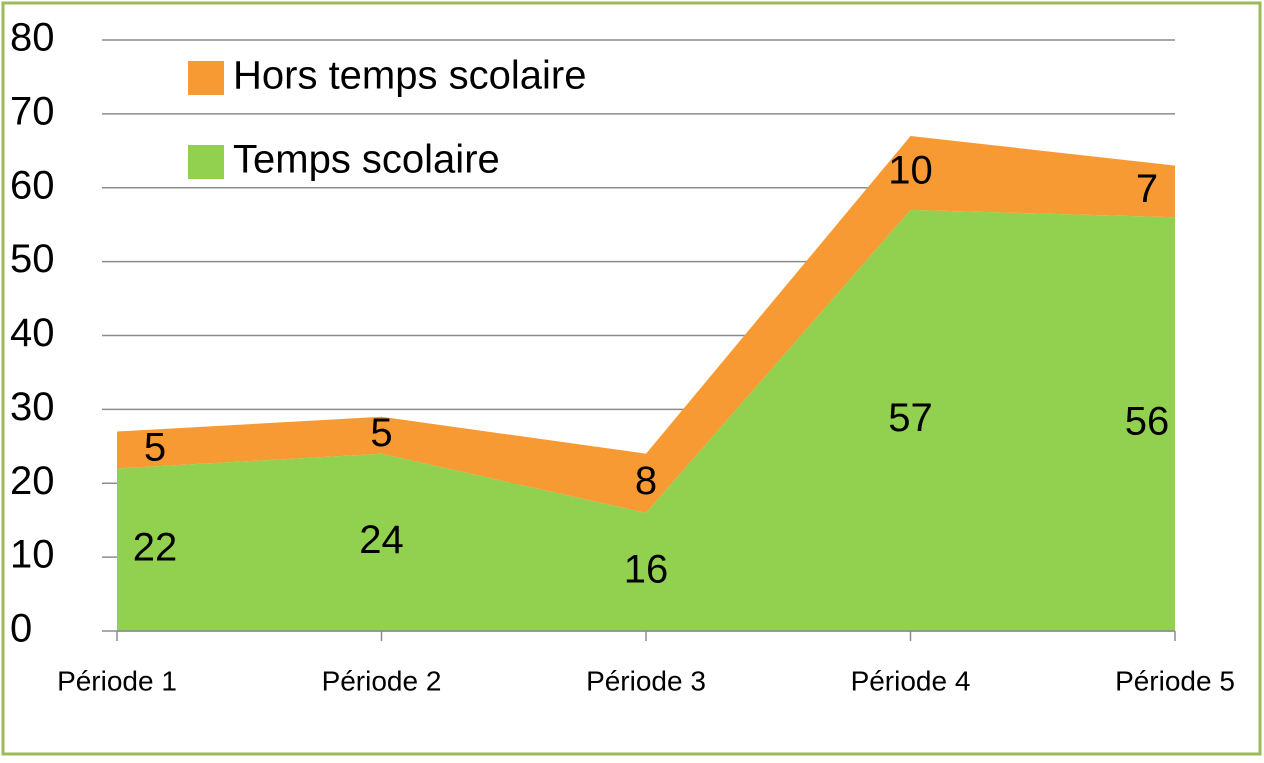 The image size is (1264, 763). What do you see at coordinates (409, 76) in the screenshot?
I see `legend-label: Hors temps scolaire` at bounding box center [409, 76].